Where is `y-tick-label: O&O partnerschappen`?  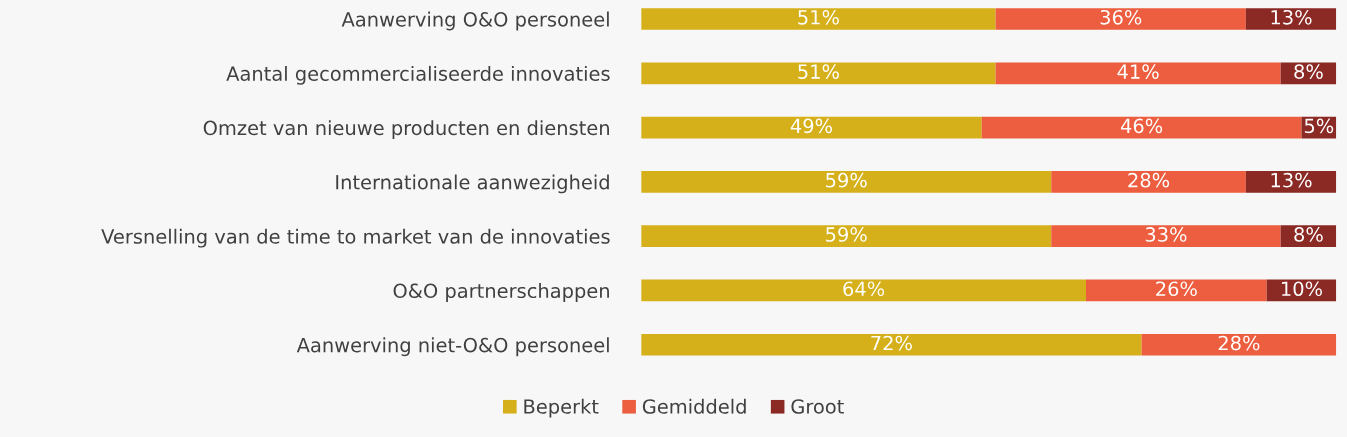 y-tick-label: O&O partnerschappen is located at coordinates (501, 292).